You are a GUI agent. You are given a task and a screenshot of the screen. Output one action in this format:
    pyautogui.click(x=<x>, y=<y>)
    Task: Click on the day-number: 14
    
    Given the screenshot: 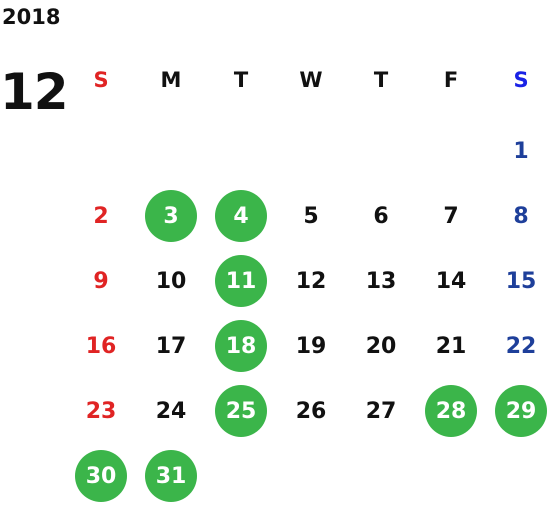 What is the action you would take?
    pyautogui.click(x=451, y=281)
    